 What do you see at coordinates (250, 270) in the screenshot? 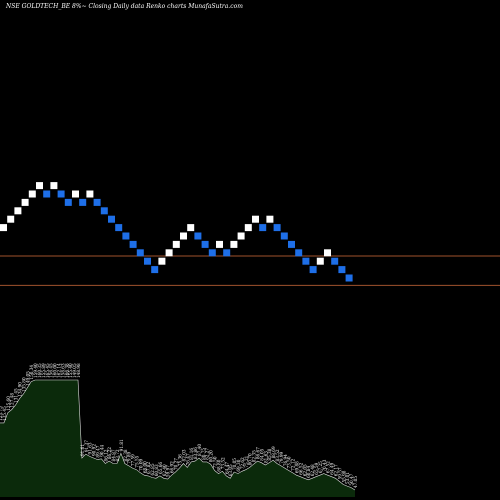
I see `reference-lines` at bounding box center [250, 270].